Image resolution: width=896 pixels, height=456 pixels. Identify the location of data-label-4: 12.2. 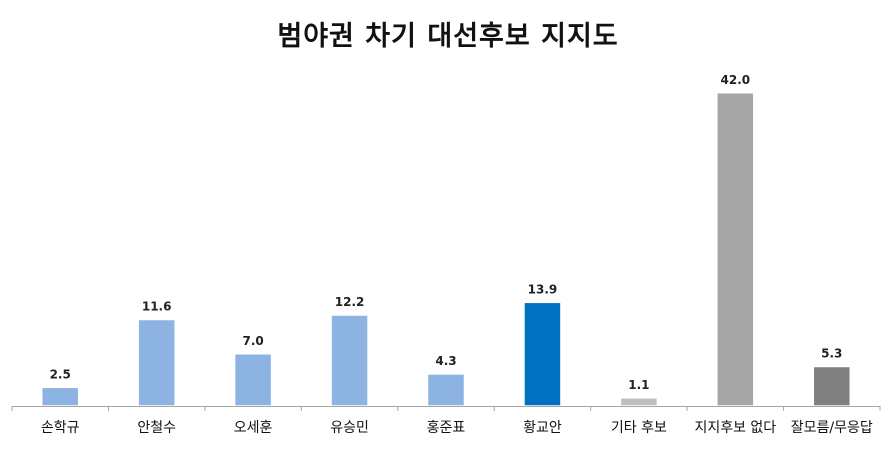
(350, 302).